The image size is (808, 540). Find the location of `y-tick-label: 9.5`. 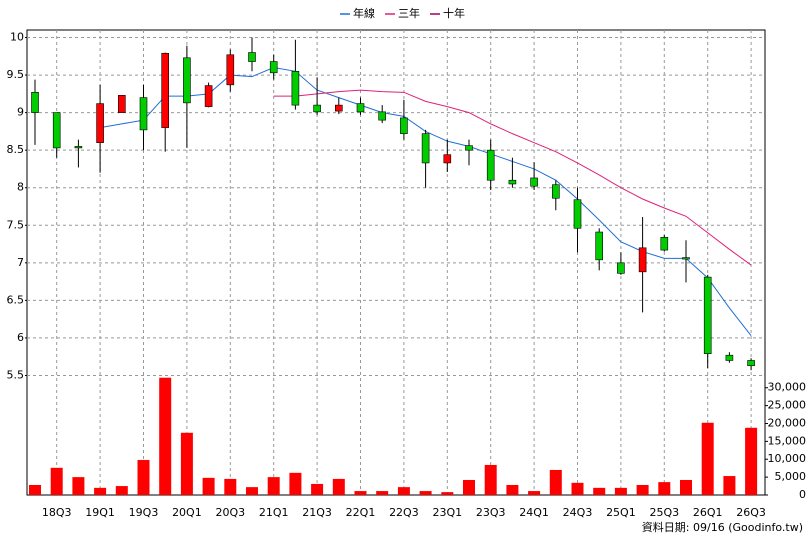

y-tick-label: 9.5 is located at coordinates (16, 74).